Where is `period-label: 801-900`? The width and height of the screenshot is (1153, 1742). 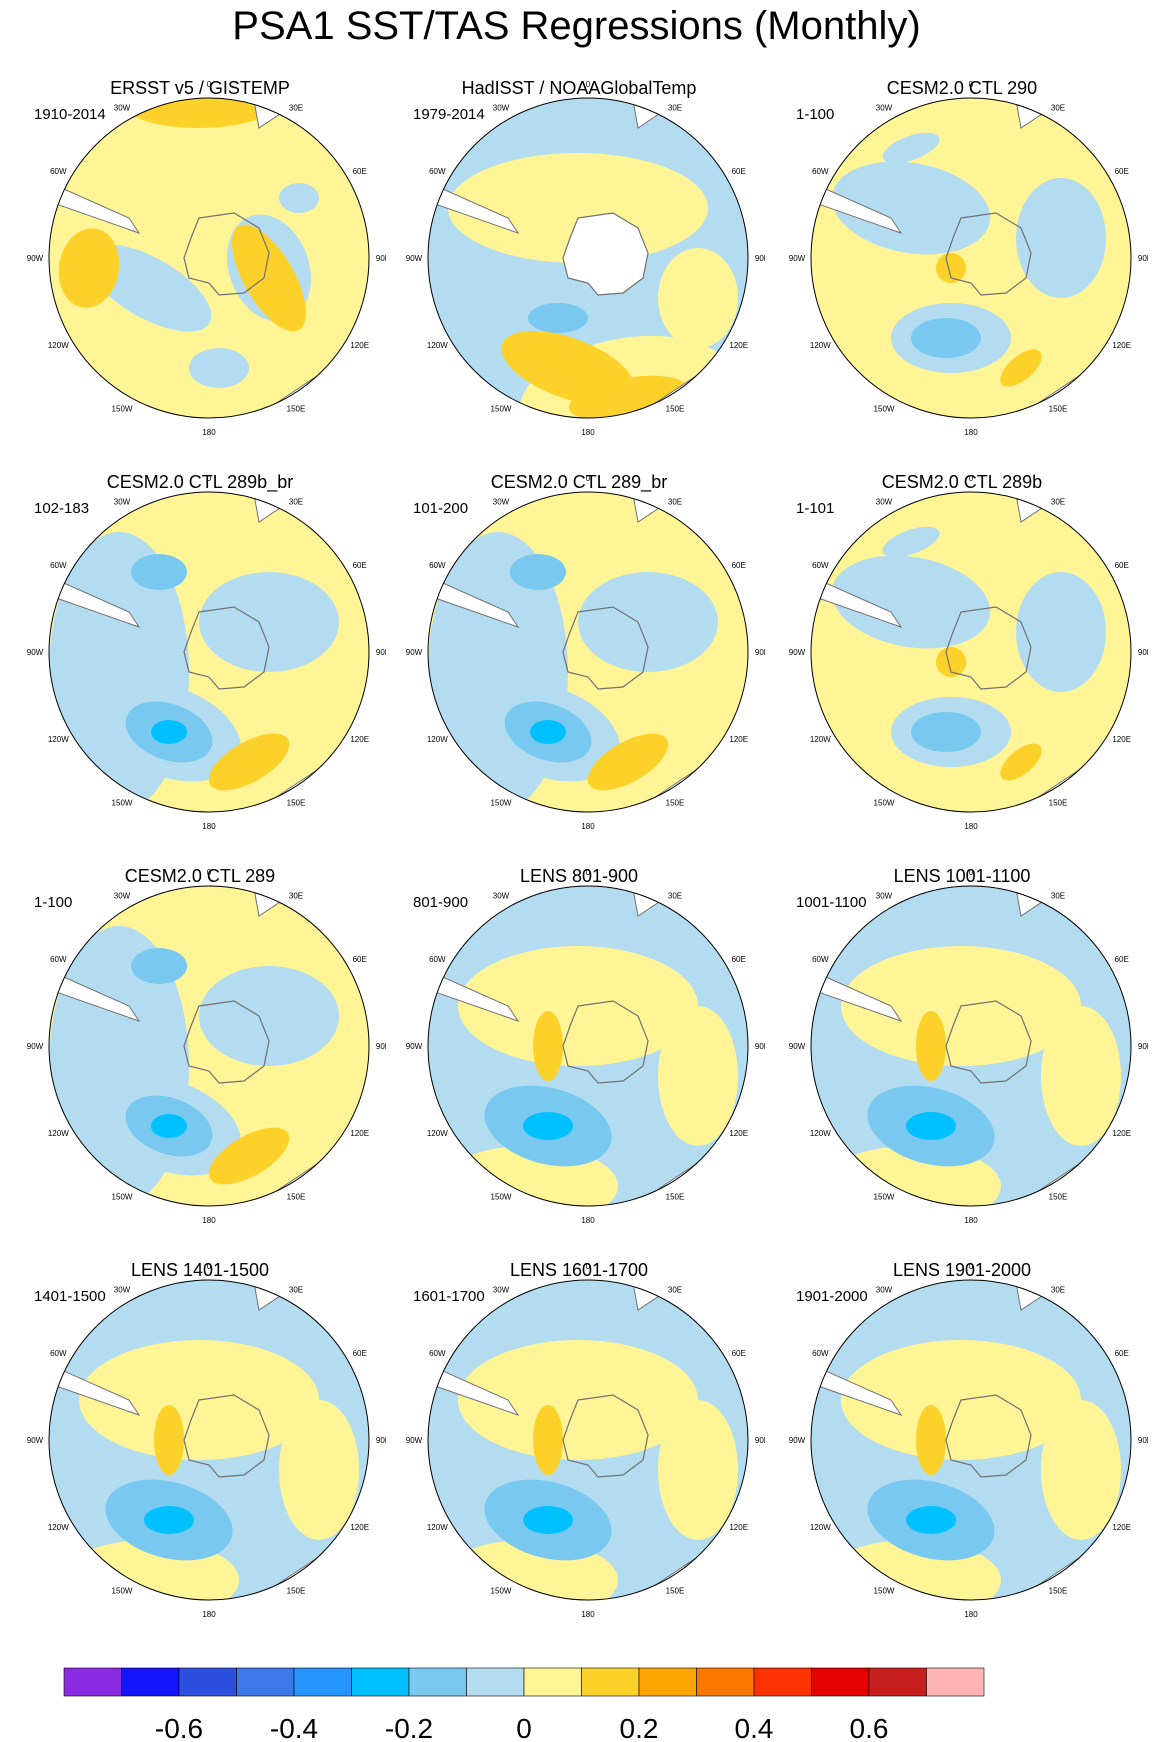
period-label: 801-900 is located at coordinates (441, 902).